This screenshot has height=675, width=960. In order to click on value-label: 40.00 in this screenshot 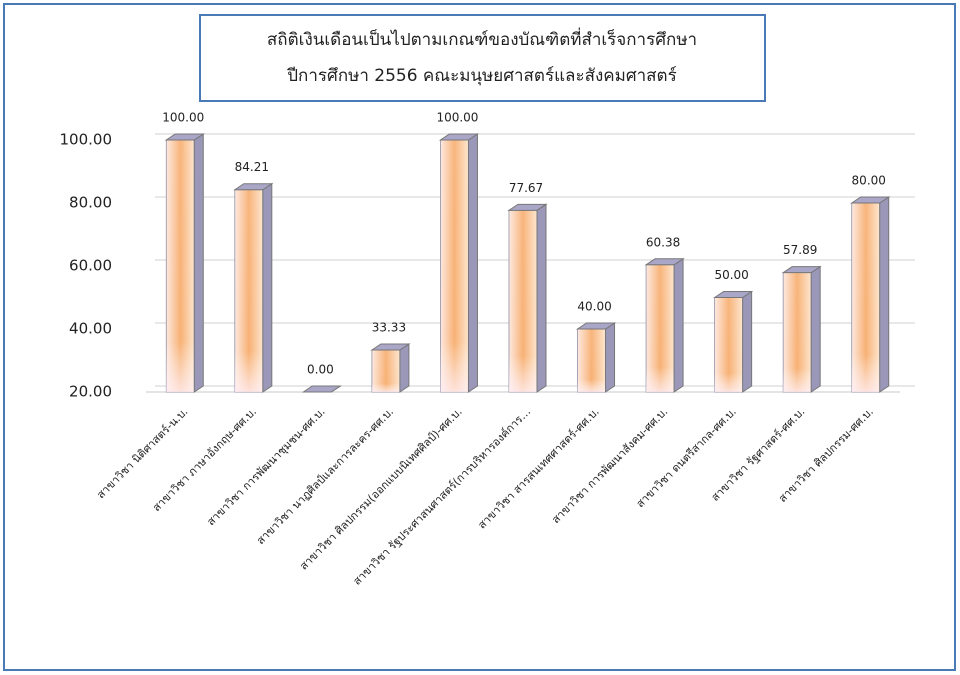, I will do `click(594, 307)`.